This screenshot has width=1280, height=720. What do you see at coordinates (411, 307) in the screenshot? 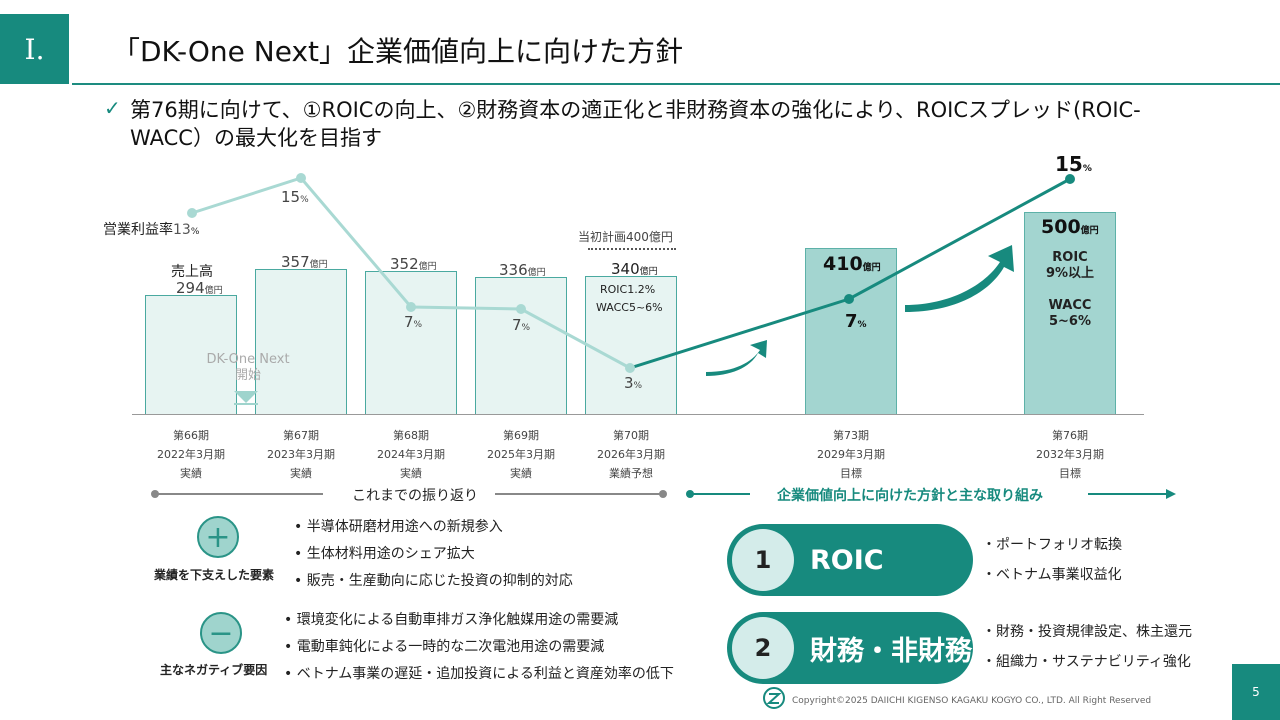
I see `margin-point-p68` at bounding box center [411, 307].